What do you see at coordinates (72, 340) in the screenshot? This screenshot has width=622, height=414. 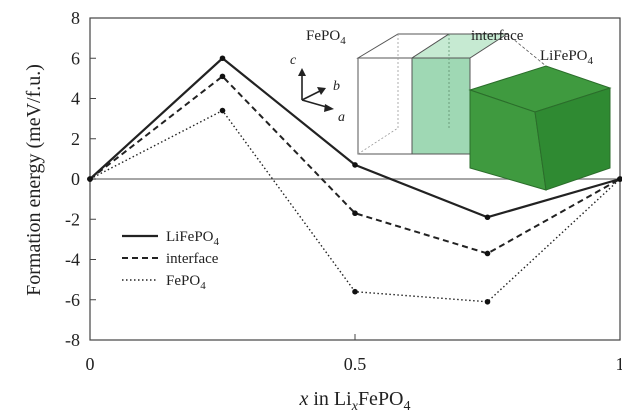 I see `y-tick-label: -8` at bounding box center [72, 340].